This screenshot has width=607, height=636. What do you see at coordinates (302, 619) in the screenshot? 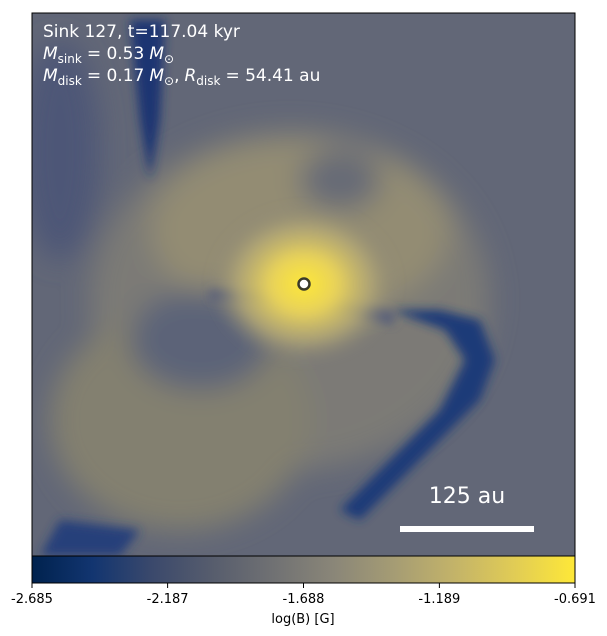
I see `colorbar-label: log(B) [G]` at bounding box center [302, 619].